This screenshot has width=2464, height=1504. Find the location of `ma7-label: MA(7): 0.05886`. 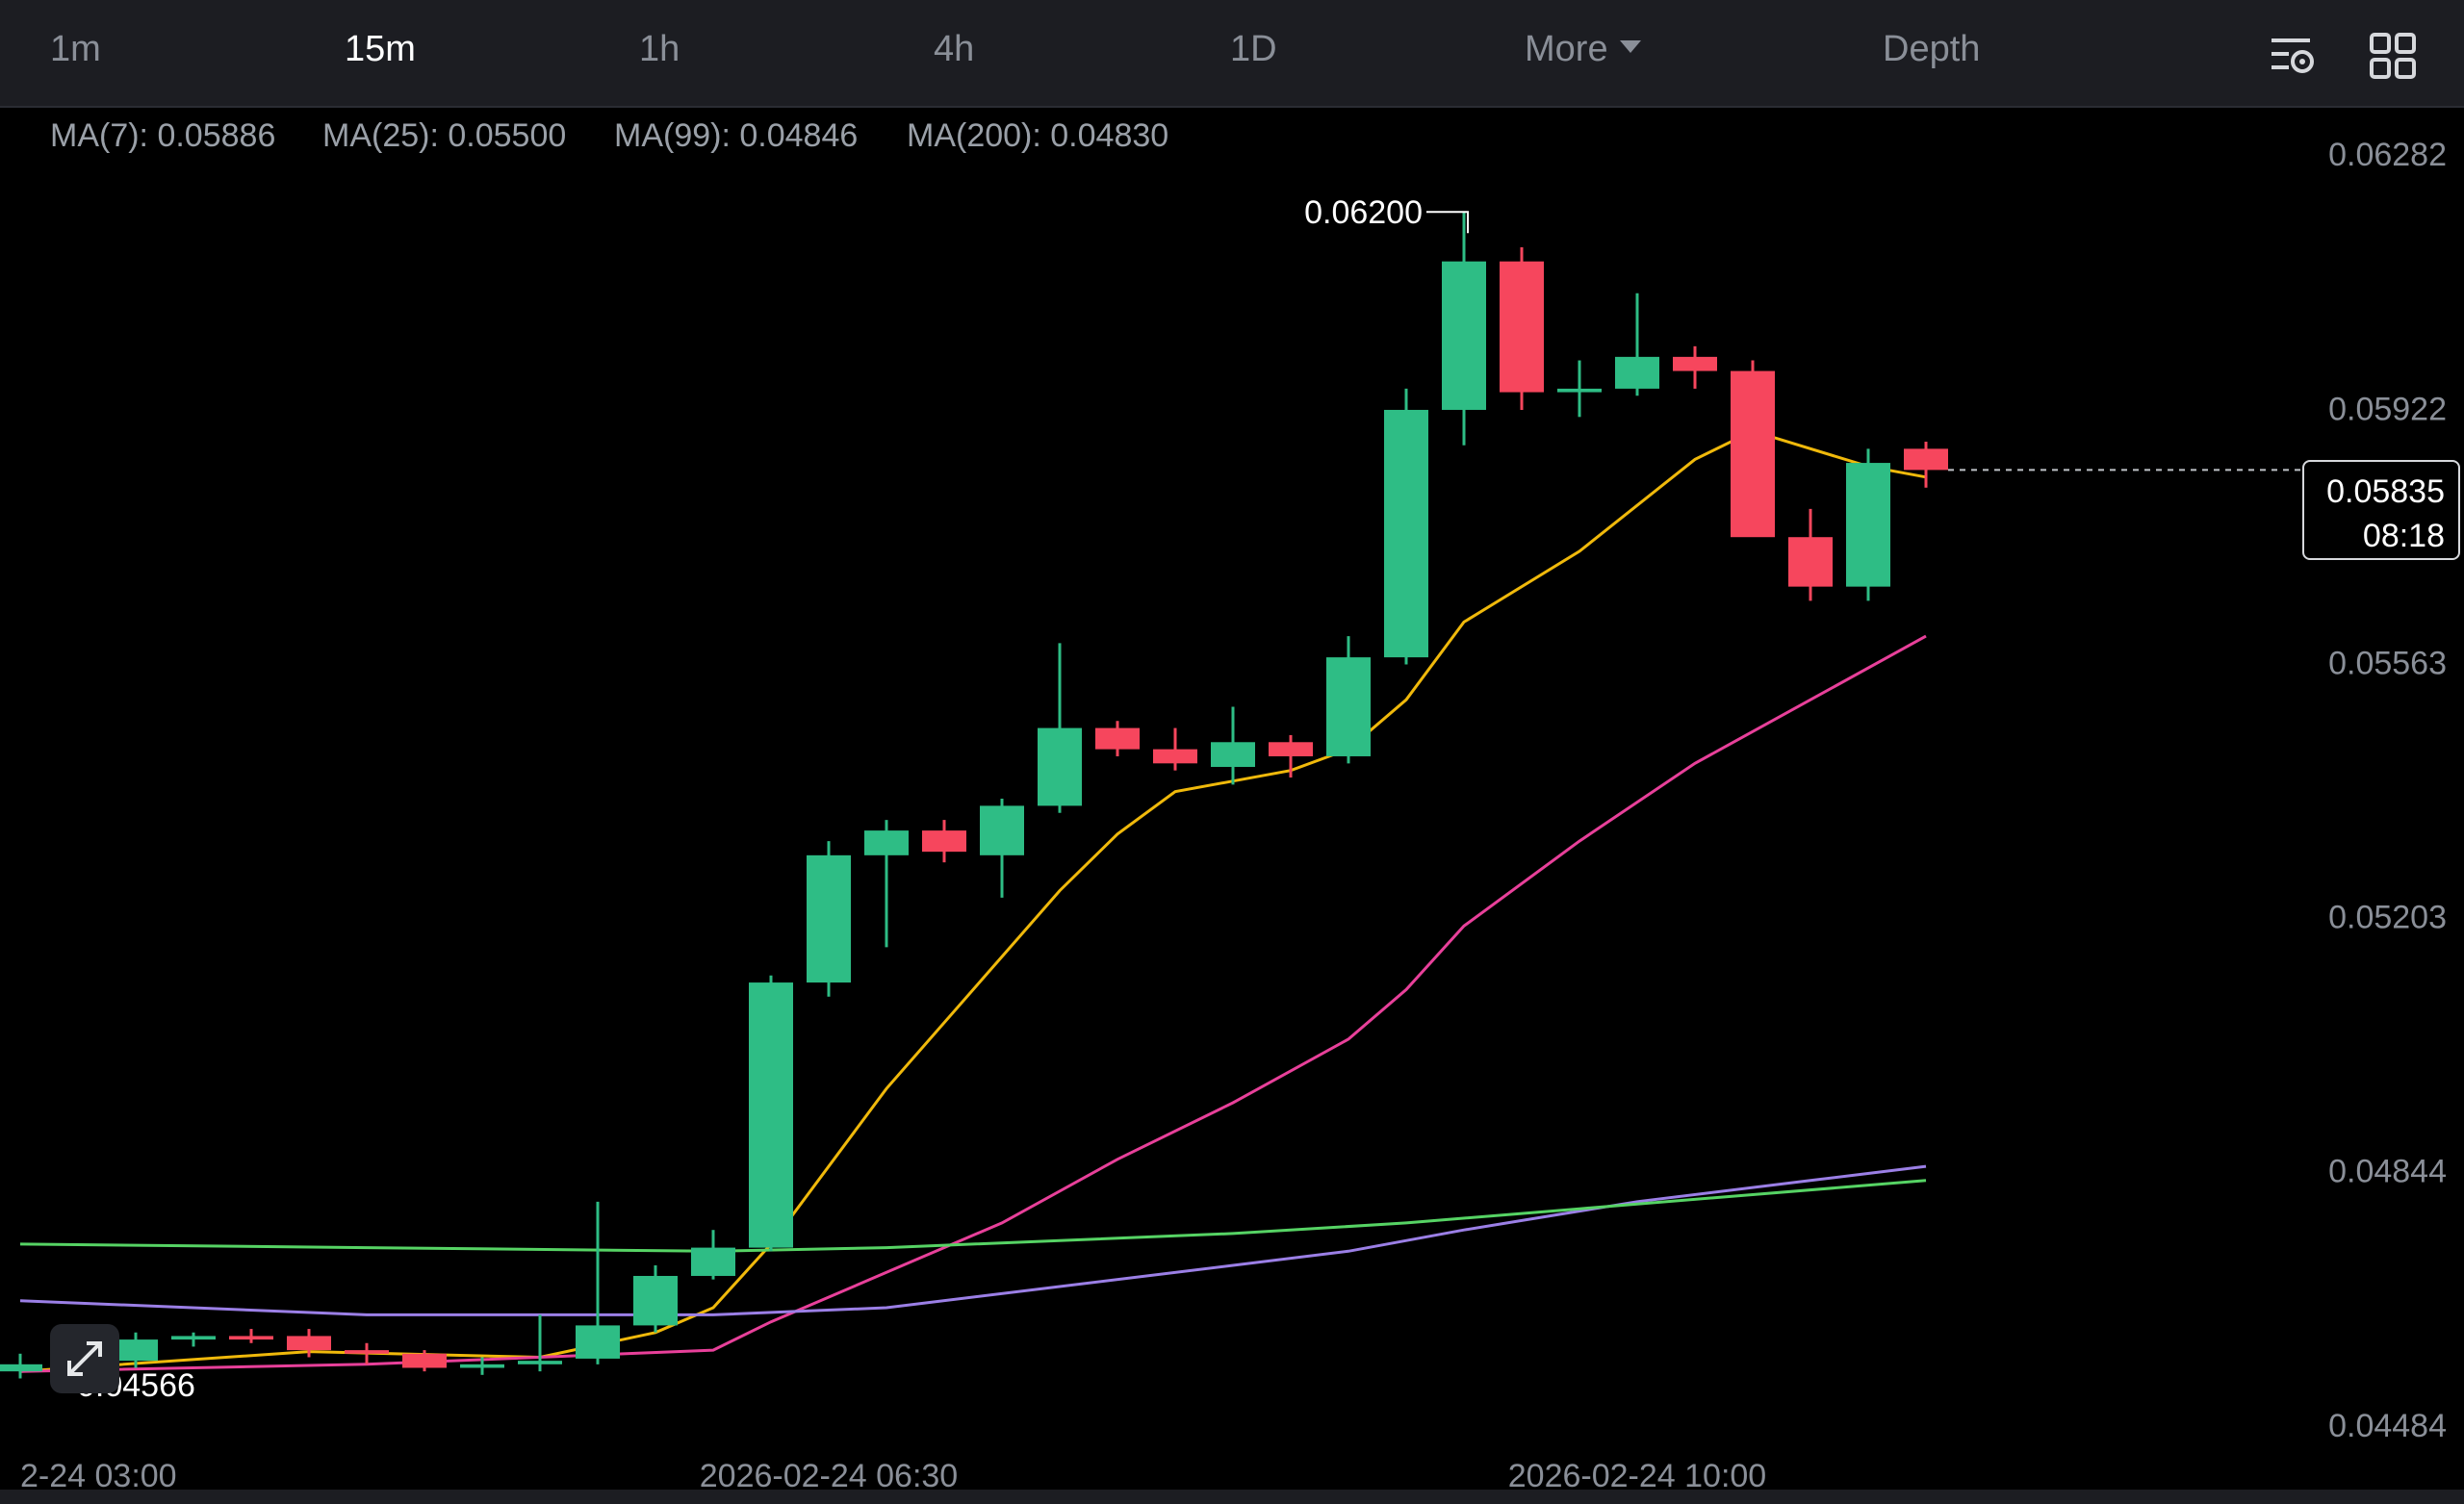

ma7-label: MA(7): 0.05886 is located at coordinates (163, 135).